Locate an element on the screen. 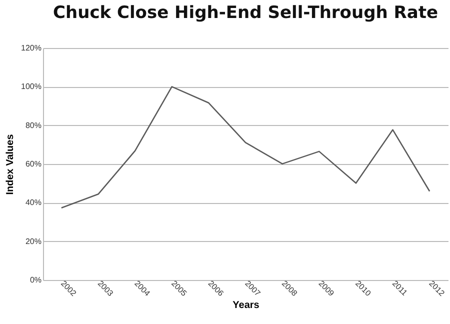 The height and width of the screenshot is (324, 450). y-tick-label: 0% is located at coordinates (36, 280).